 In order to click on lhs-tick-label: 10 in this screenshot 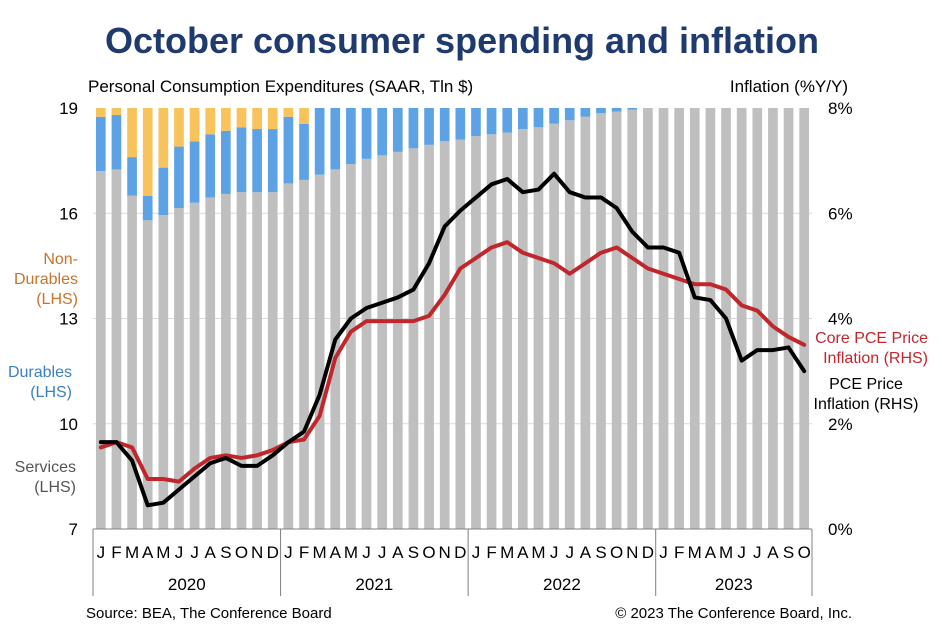, I will do `click(68, 424)`.